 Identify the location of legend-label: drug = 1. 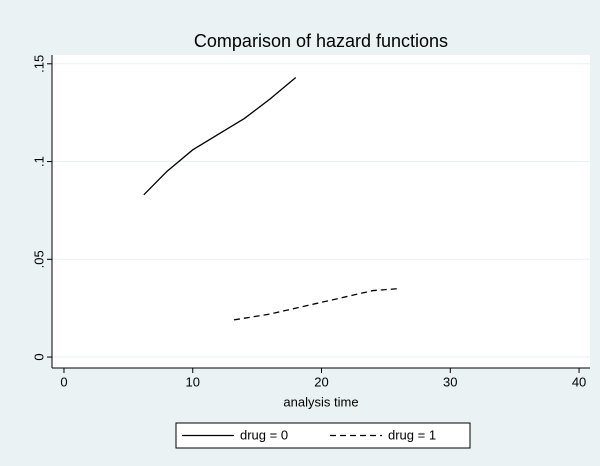
(412, 434).